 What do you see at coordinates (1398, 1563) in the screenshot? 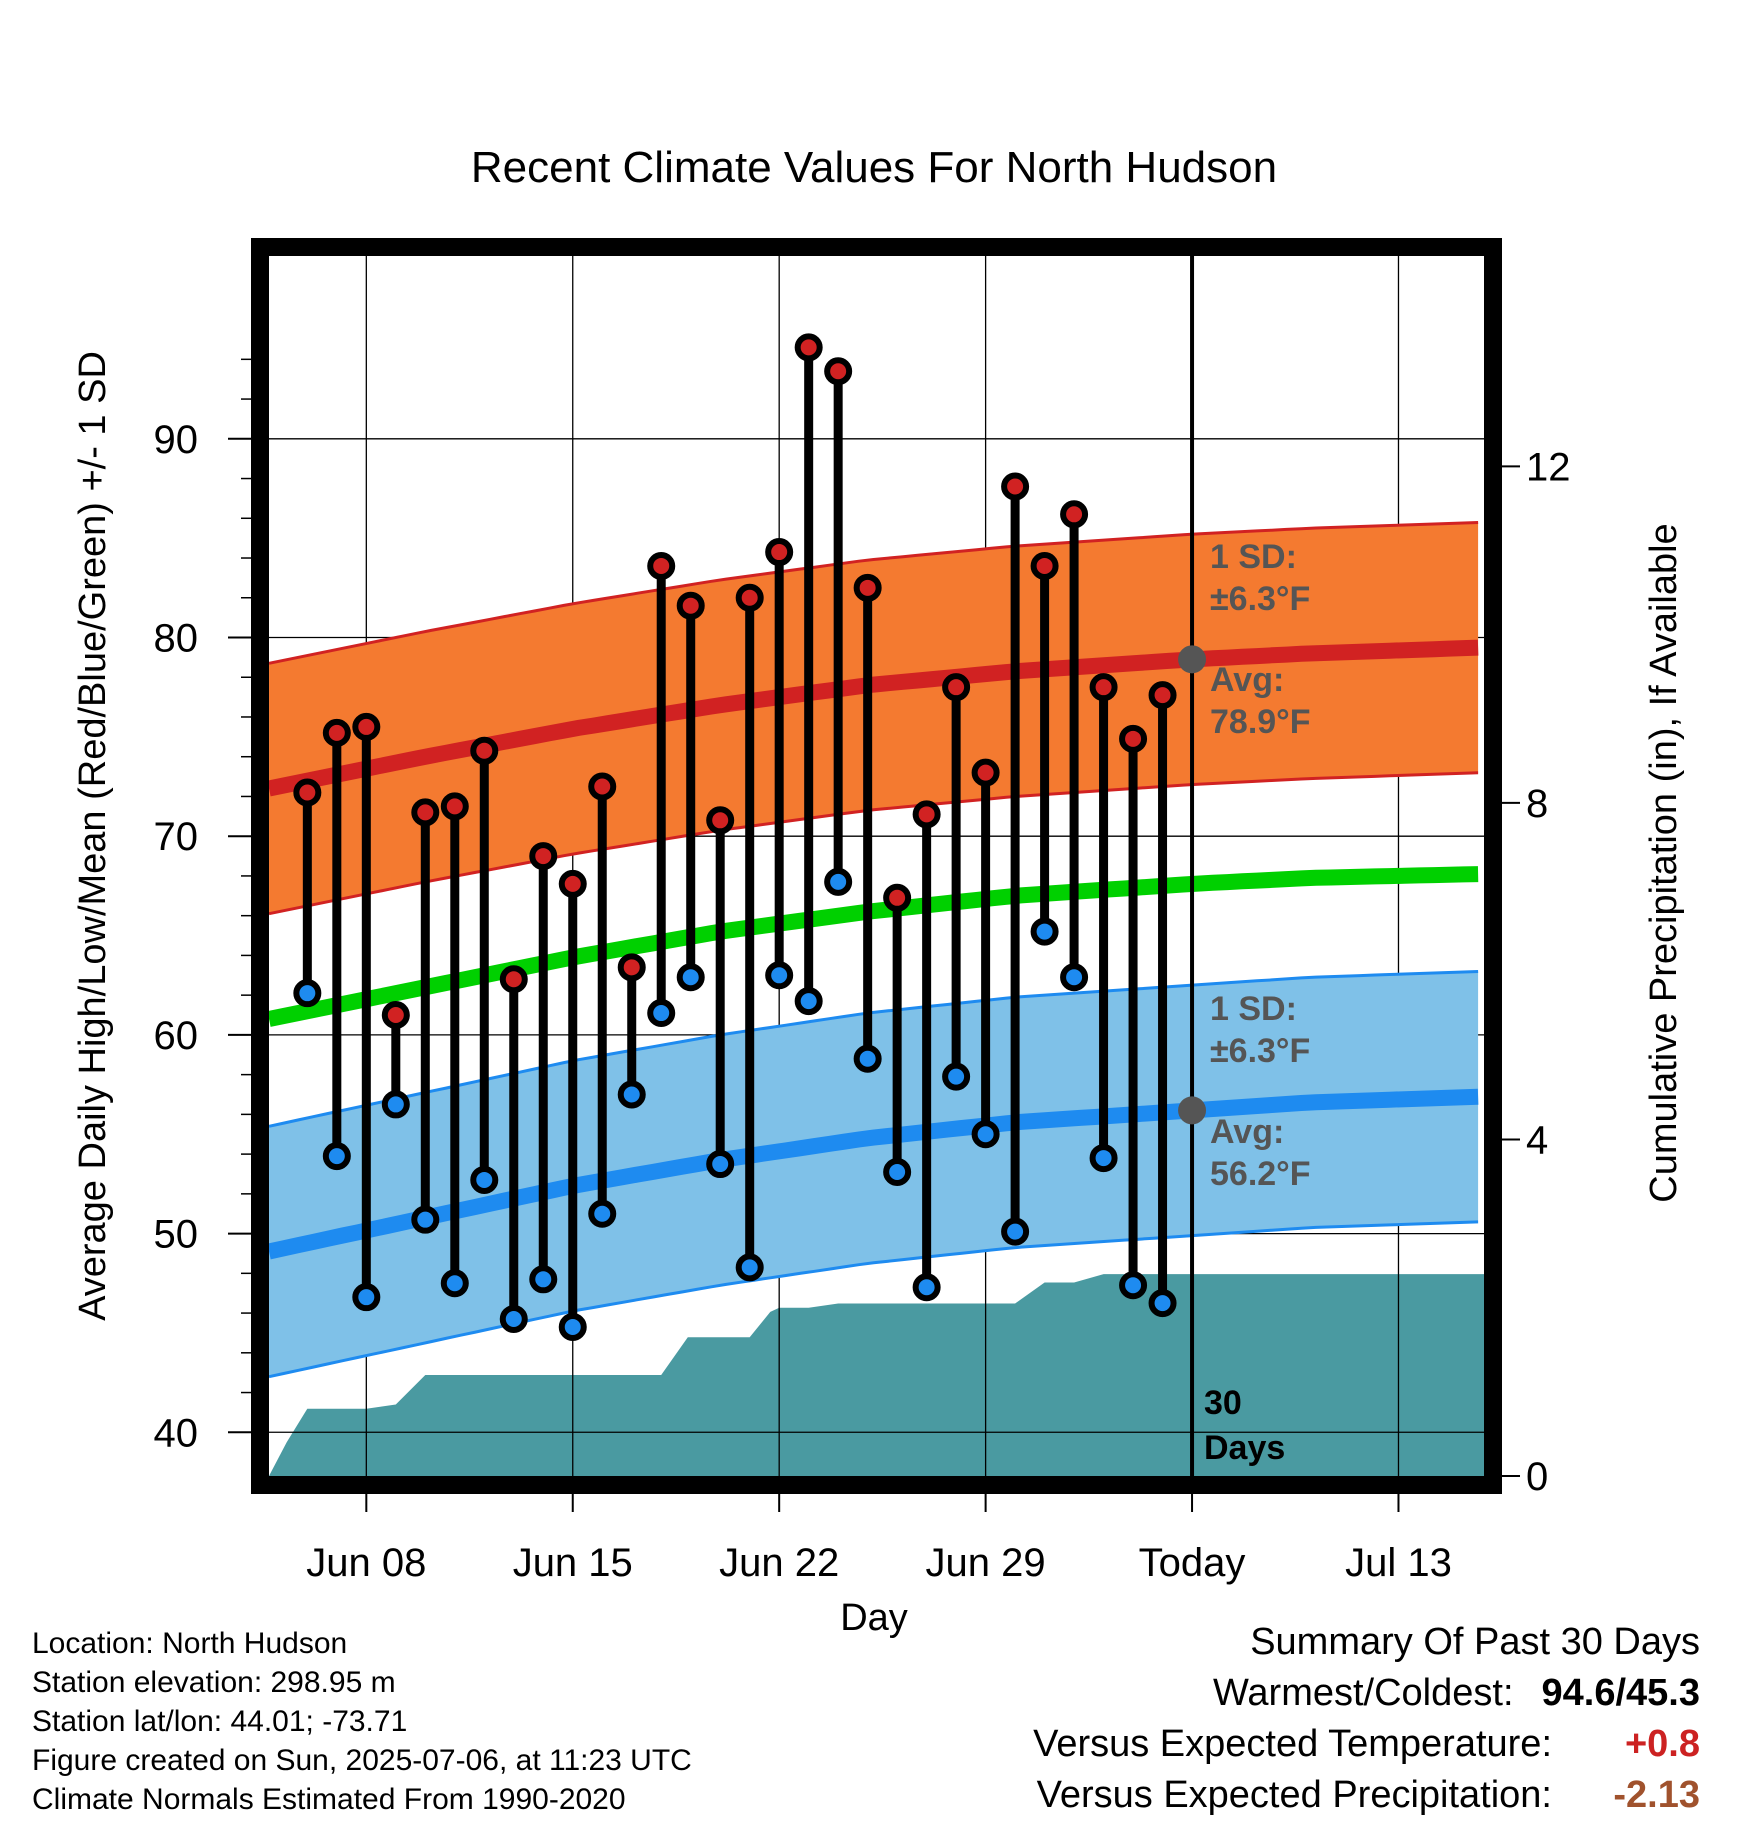
I see `x-tick-label-5: Jul 13` at bounding box center [1398, 1563].